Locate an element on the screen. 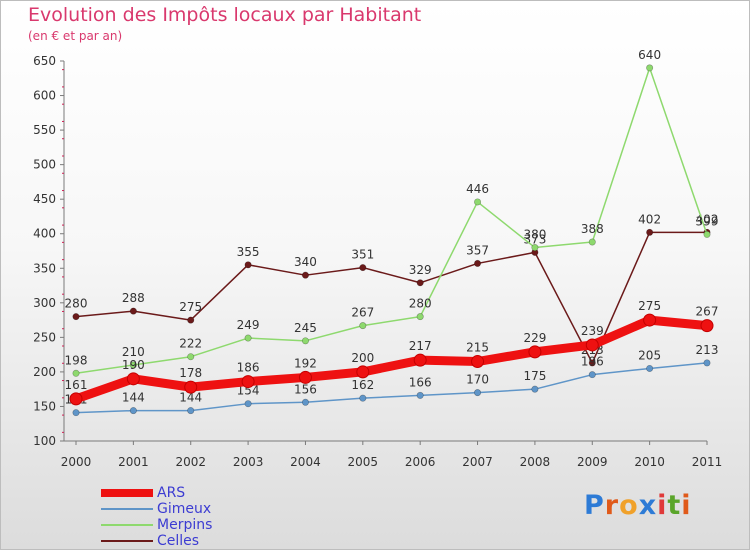 This screenshot has width=750, height=551. data-label-gimeux: 156 is located at coordinates (305, 389).